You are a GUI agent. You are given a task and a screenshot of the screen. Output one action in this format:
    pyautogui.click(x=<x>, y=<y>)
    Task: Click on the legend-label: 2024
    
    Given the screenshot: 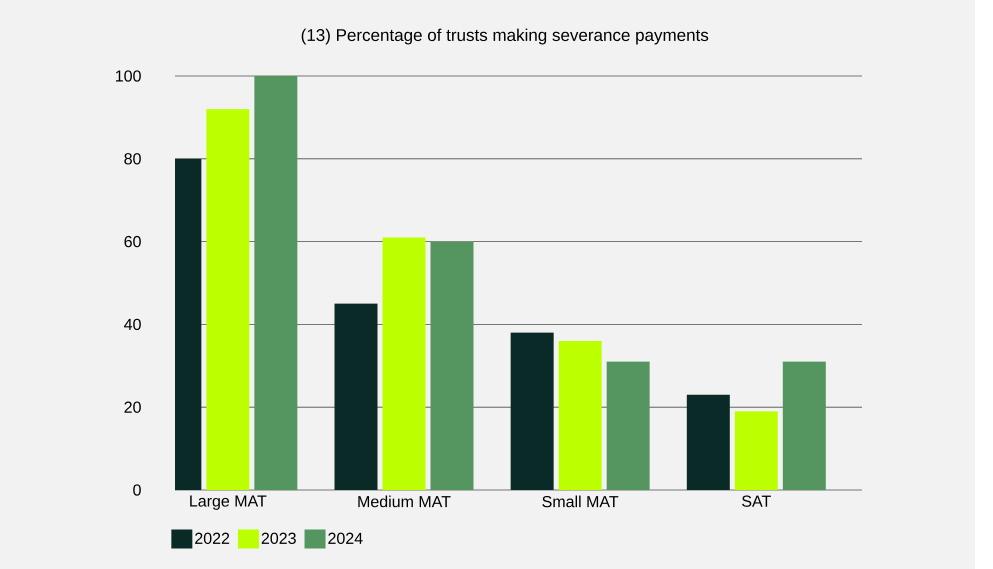 What is the action you would take?
    pyautogui.click(x=345, y=538)
    